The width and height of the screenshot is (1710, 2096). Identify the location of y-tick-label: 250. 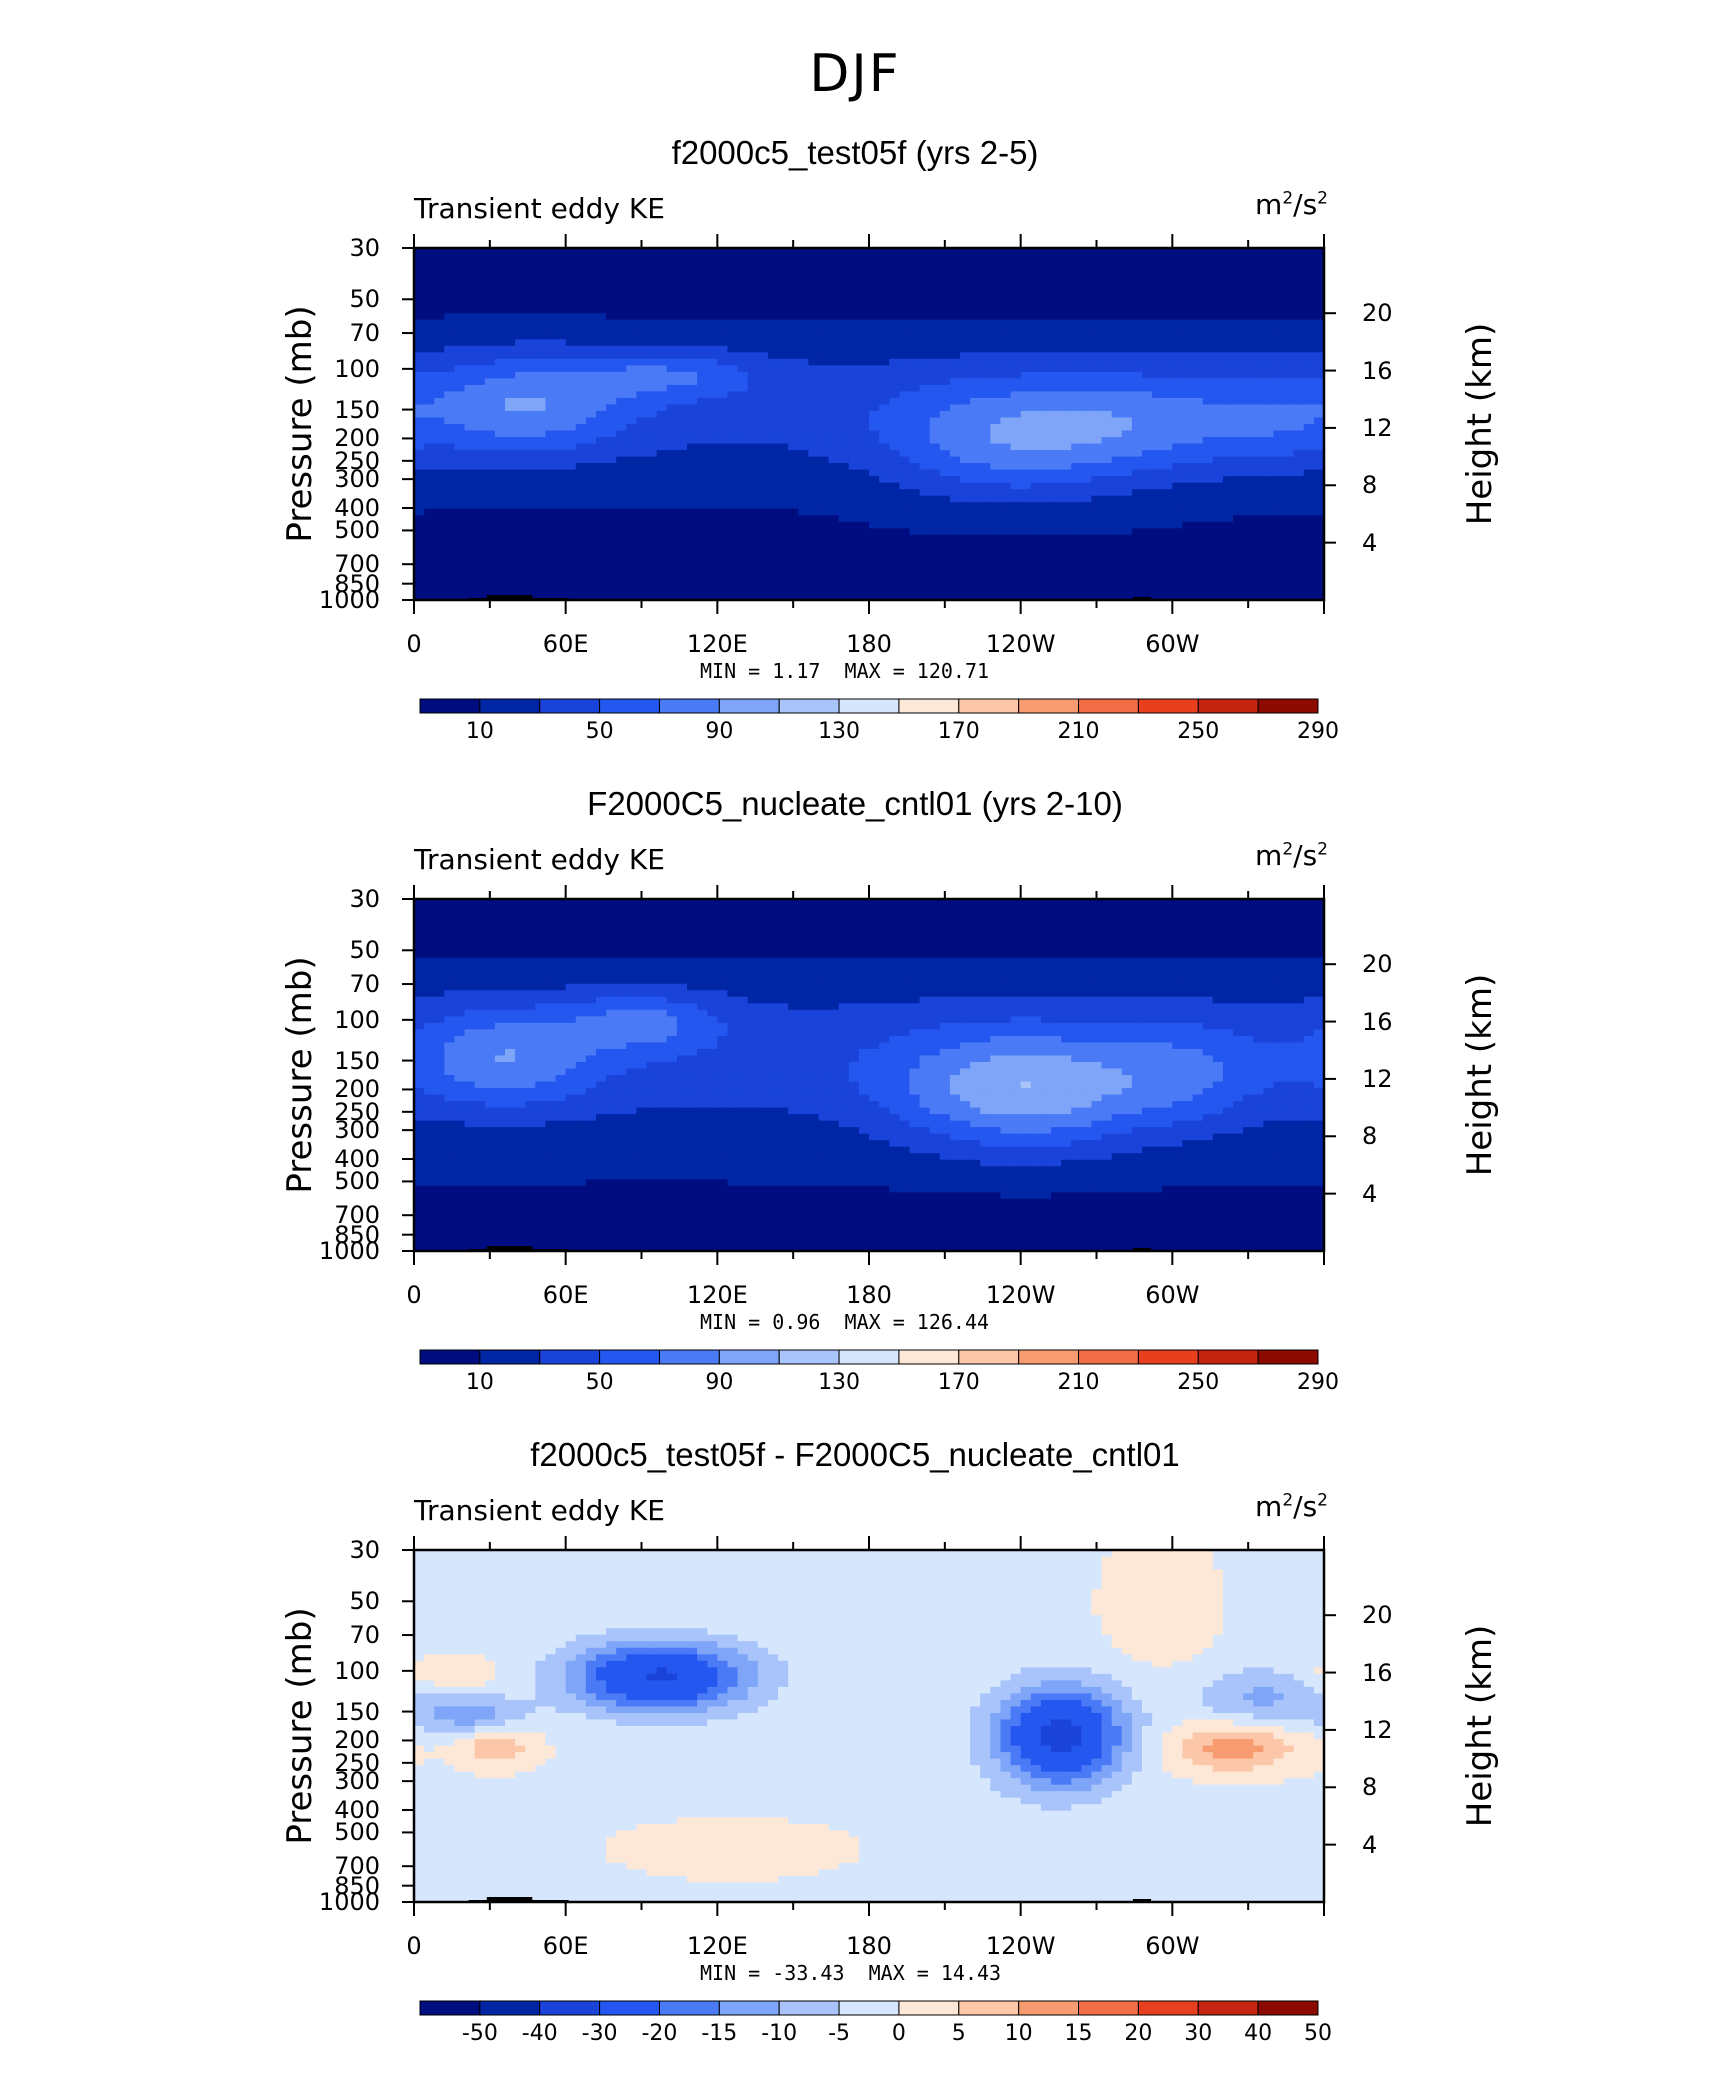
(357, 460).